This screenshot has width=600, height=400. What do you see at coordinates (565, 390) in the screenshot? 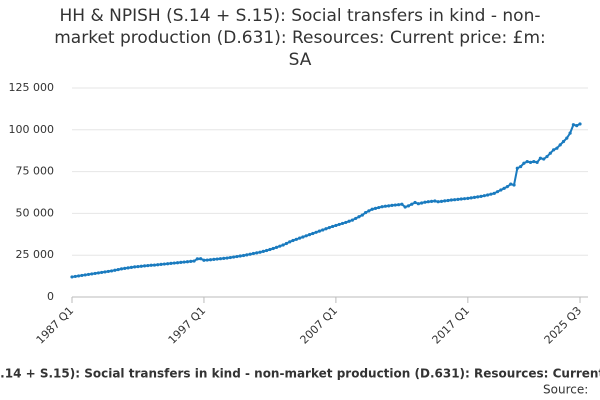
I see `source: Source:` at bounding box center [565, 390].